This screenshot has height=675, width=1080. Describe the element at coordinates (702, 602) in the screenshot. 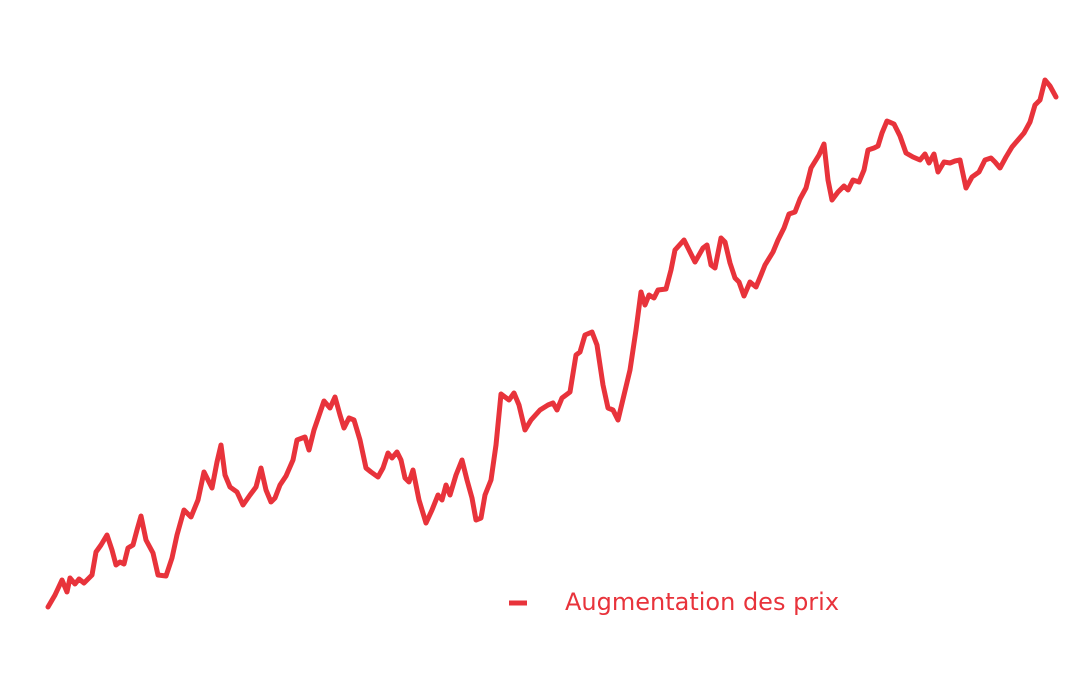

I see `legend-label: Augmentation des prix` at that location.